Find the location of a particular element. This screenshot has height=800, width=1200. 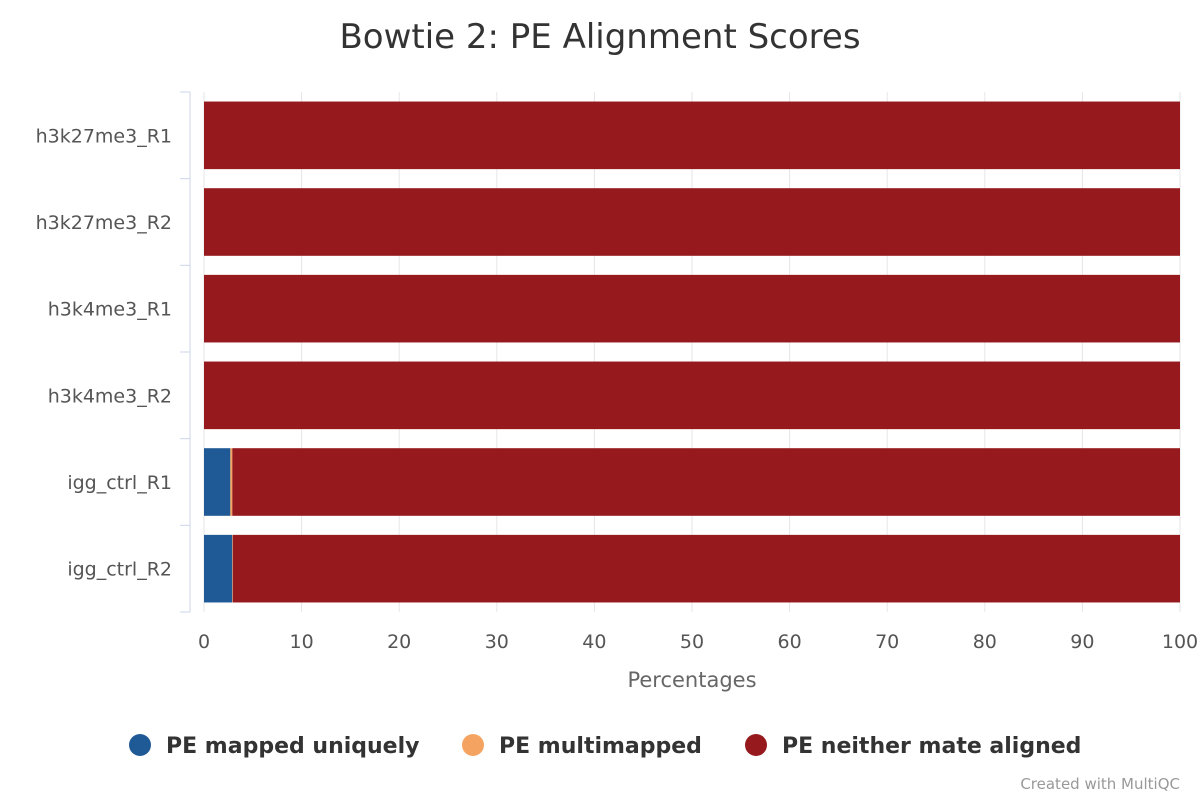

x-tick-label: 50 is located at coordinates (692, 642).